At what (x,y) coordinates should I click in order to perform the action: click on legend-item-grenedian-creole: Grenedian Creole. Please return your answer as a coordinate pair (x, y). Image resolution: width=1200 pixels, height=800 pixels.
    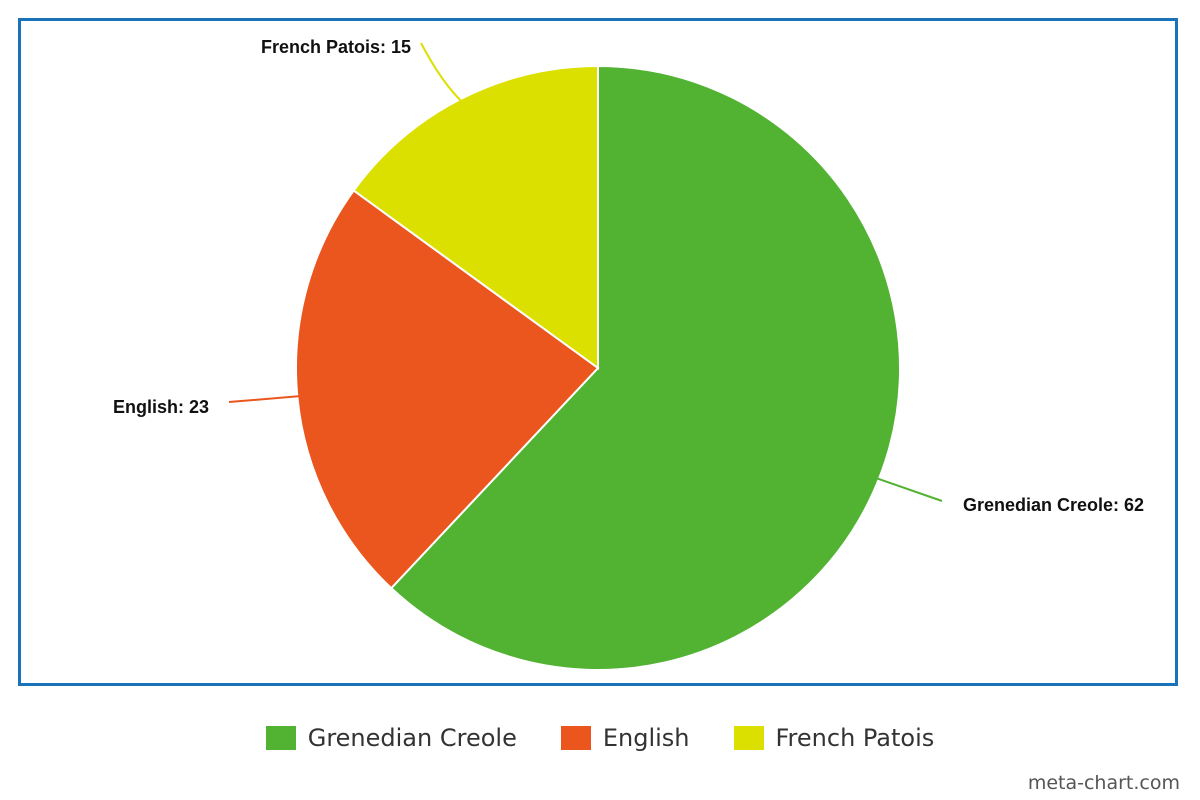
    Looking at the image, I should click on (391, 738).